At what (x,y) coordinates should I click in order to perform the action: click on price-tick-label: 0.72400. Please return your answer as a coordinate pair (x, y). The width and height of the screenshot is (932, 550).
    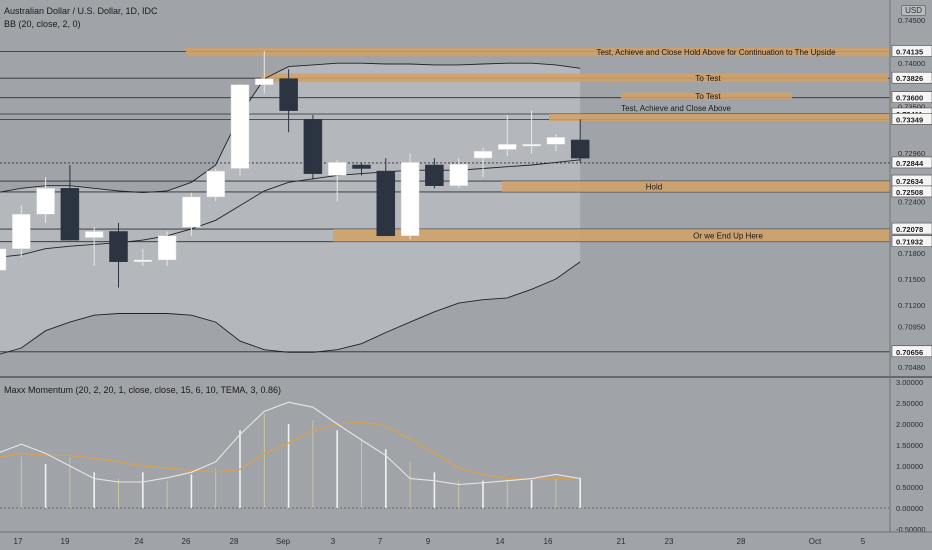
    Looking at the image, I should click on (911, 201).